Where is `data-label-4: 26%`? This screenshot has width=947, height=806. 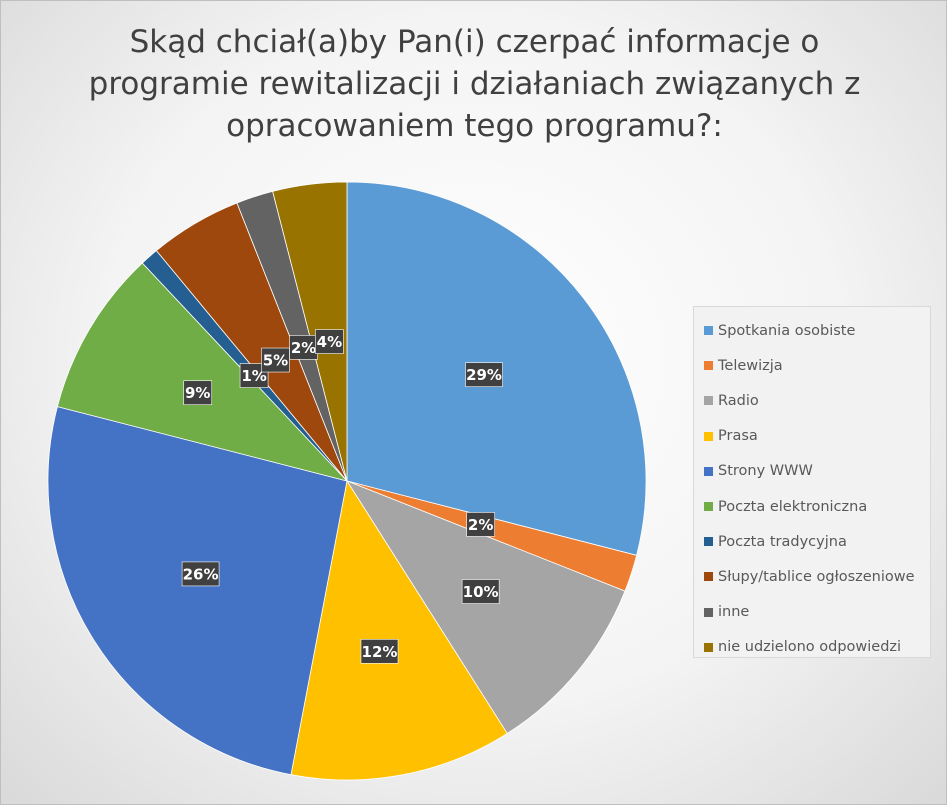 data-label-4: 26% is located at coordinates (200, 574).